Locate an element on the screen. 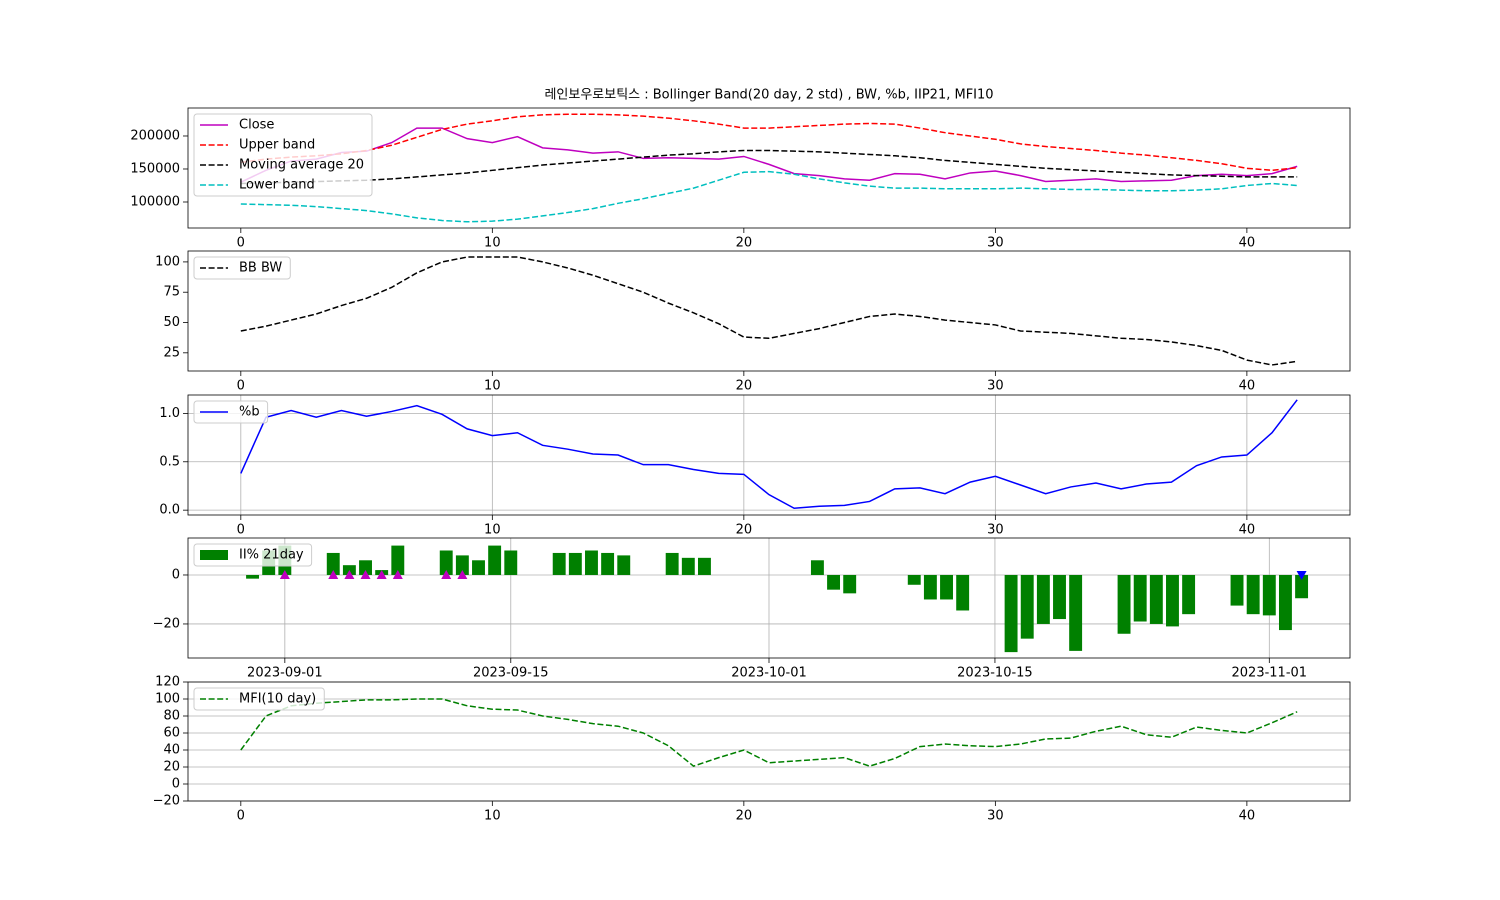  x-tick-label: 2023-10-01 is located at coordinates (769, 673).